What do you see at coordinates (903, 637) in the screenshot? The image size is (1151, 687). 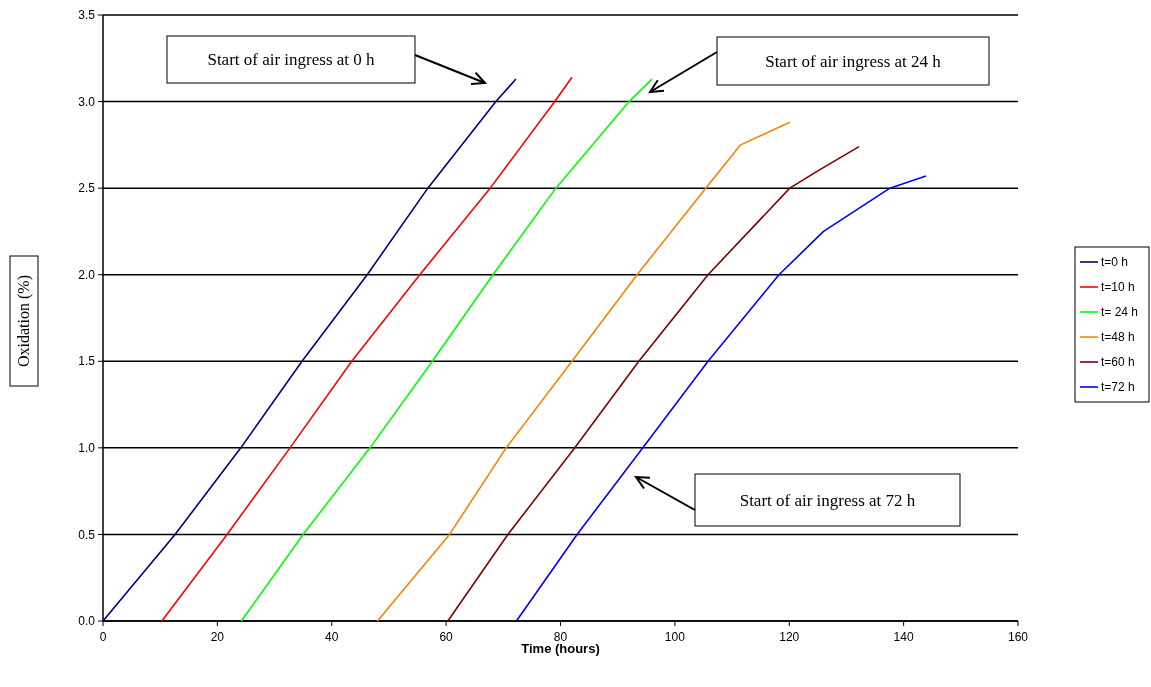 I see `x-tick-label: 140` at bounding box center [903, 637].